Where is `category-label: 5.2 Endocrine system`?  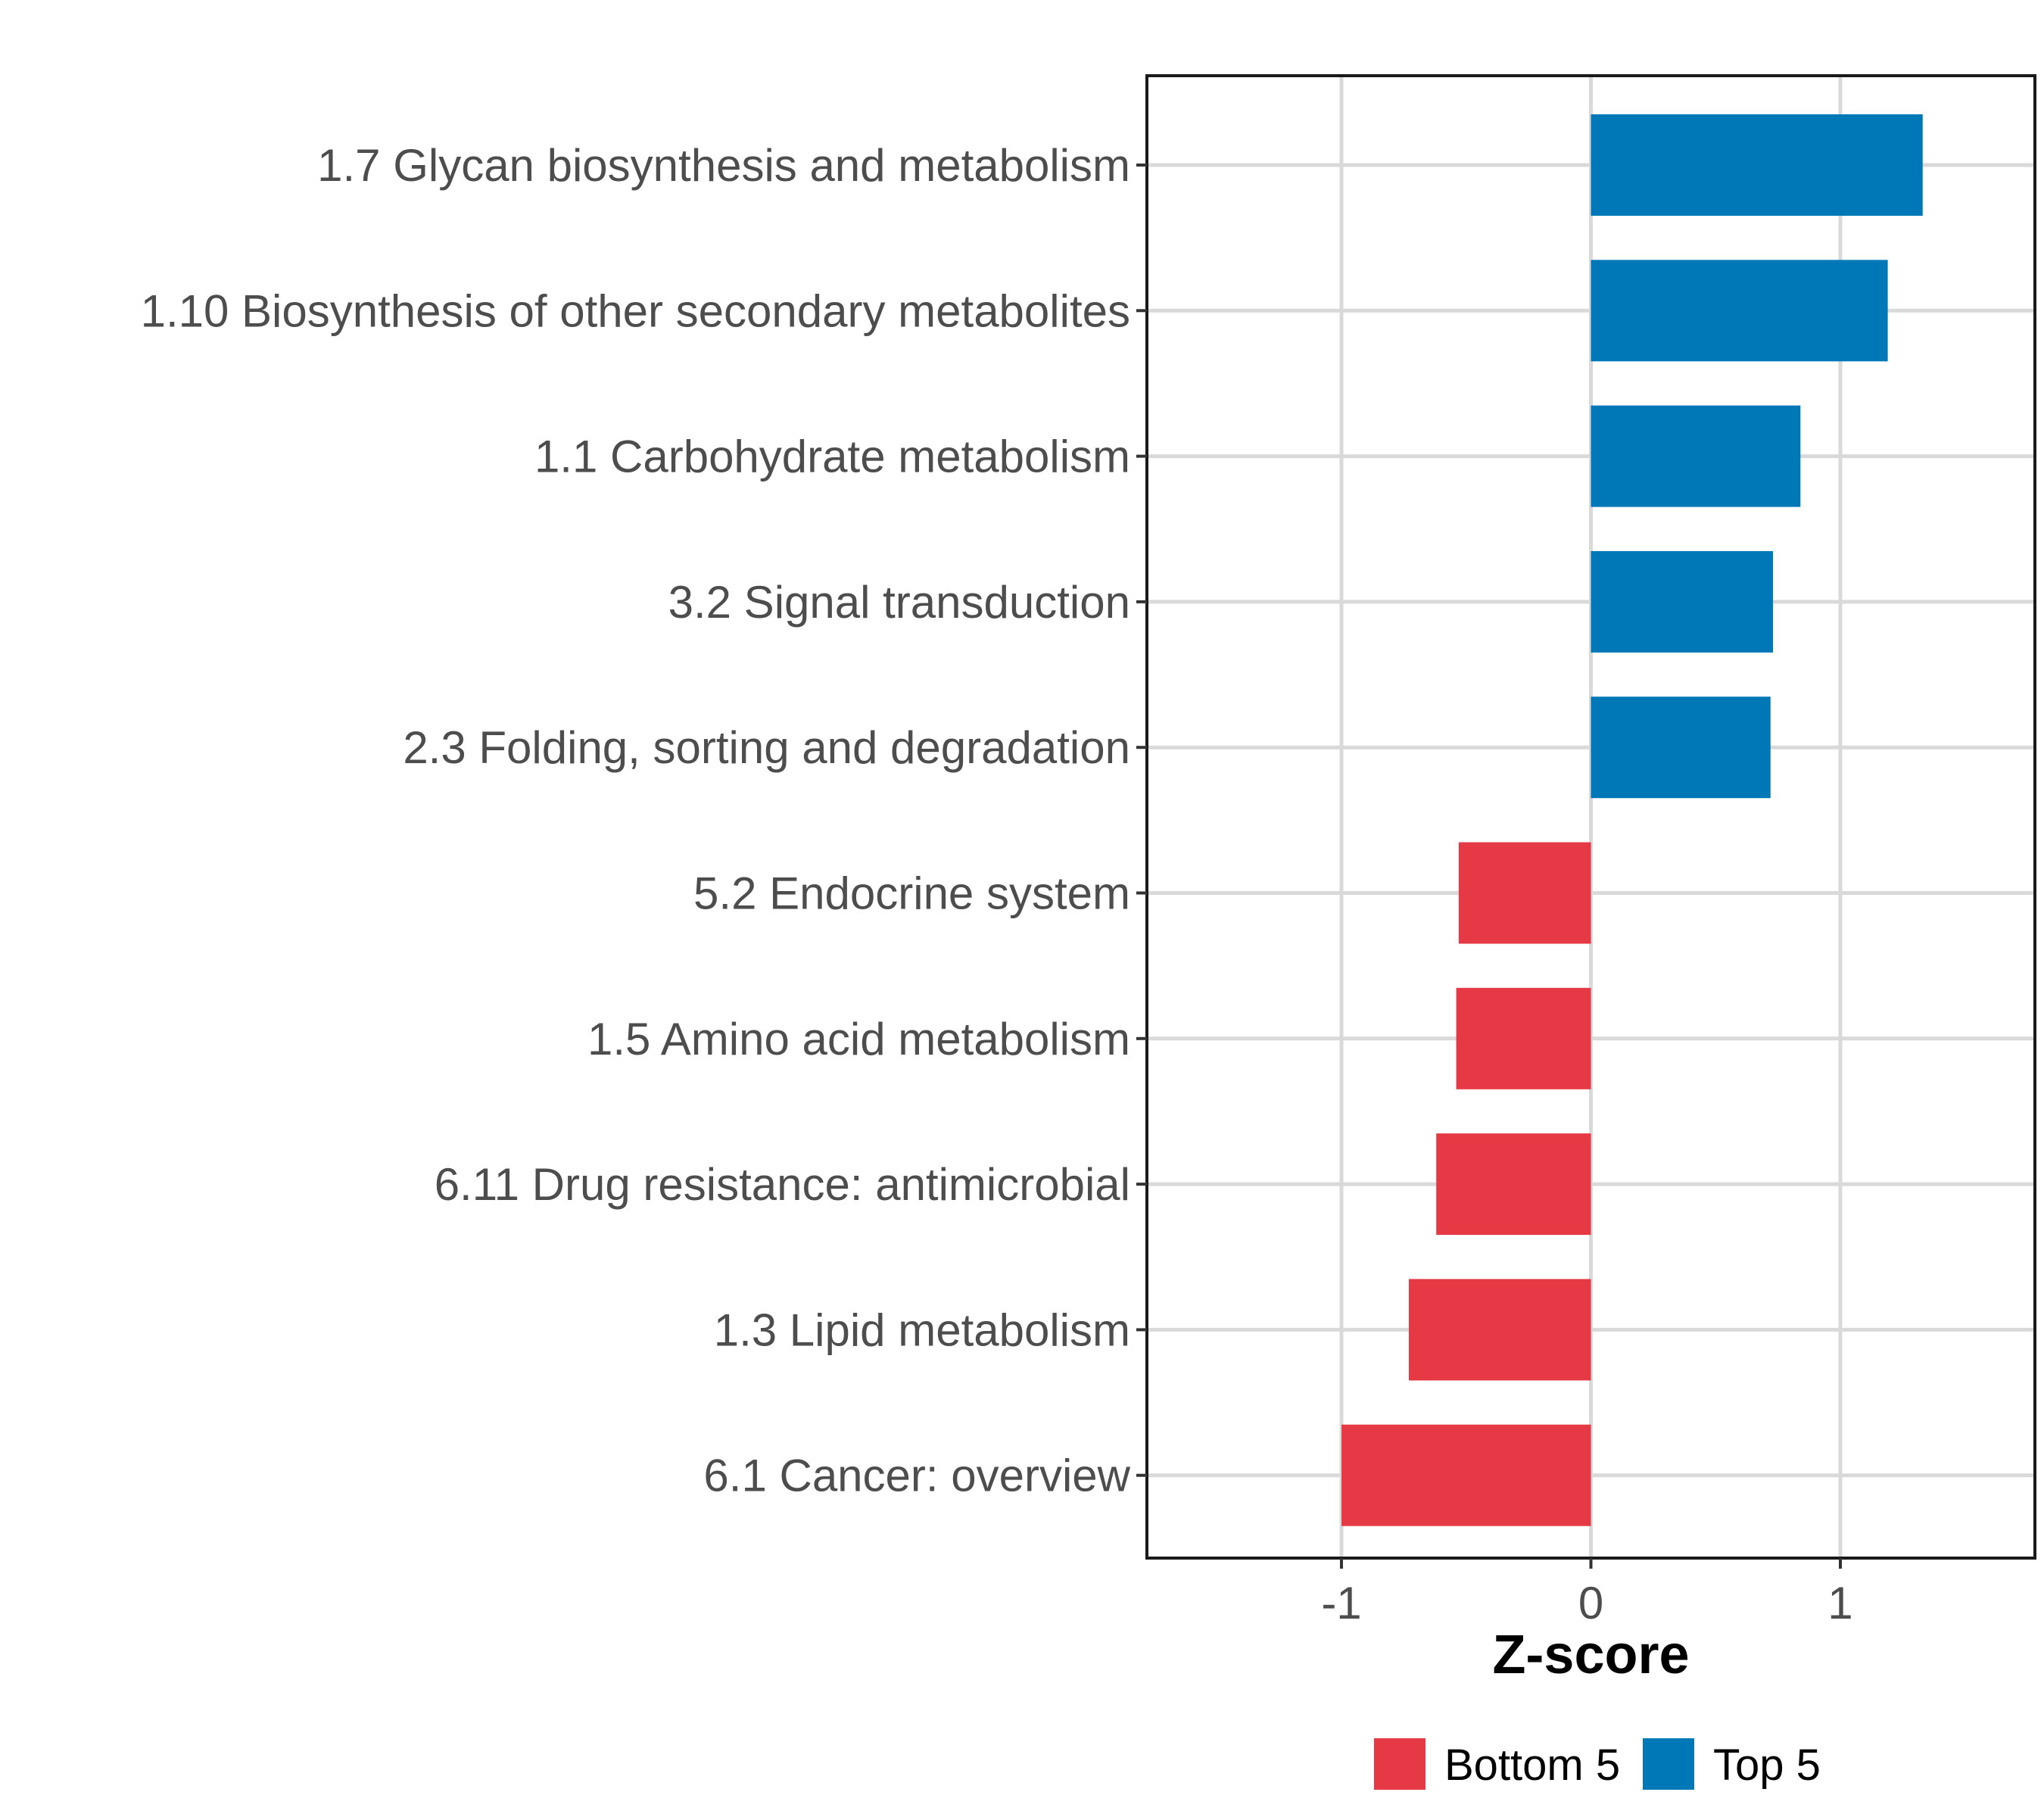
category-label: 5.2 Endocrine system is located at coordinates (911, 894).